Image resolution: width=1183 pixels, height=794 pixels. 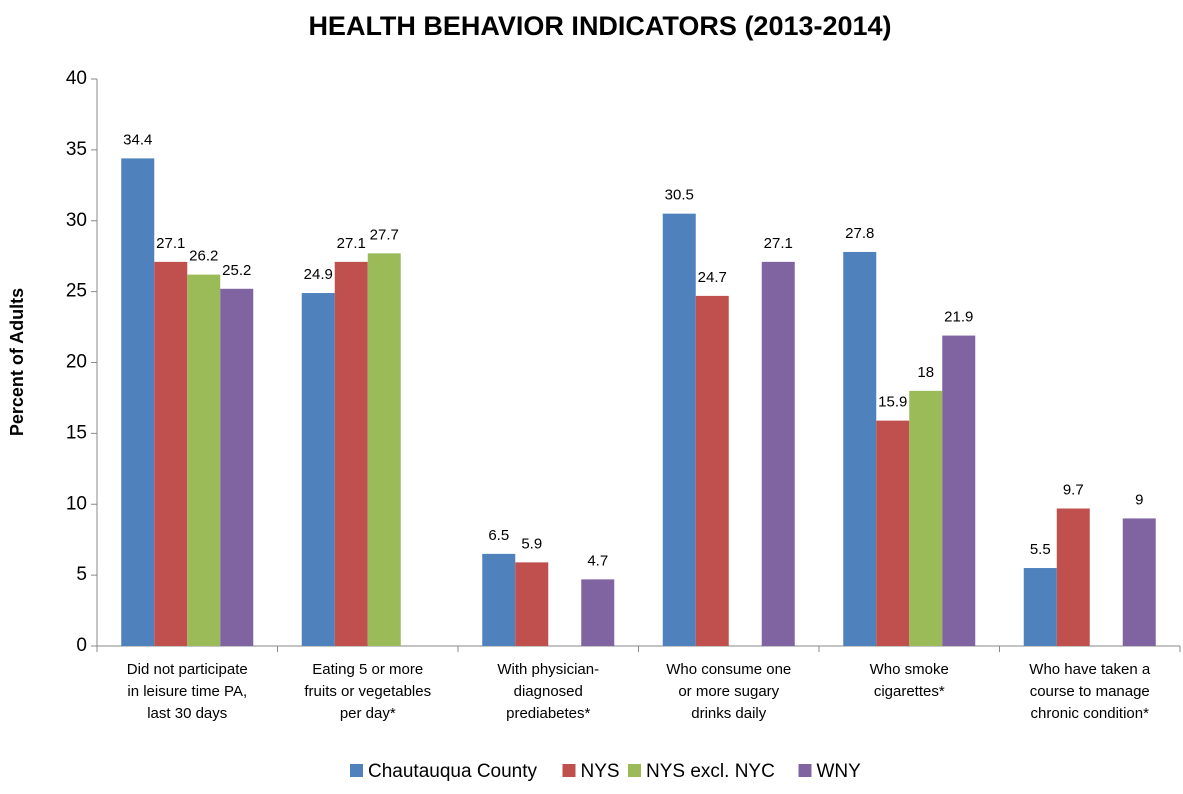 What do you see at coordinates (367, 669) in the screenshot?
I see `x-tick-label: Eating 5 or more` at bounding box center [367, 669].